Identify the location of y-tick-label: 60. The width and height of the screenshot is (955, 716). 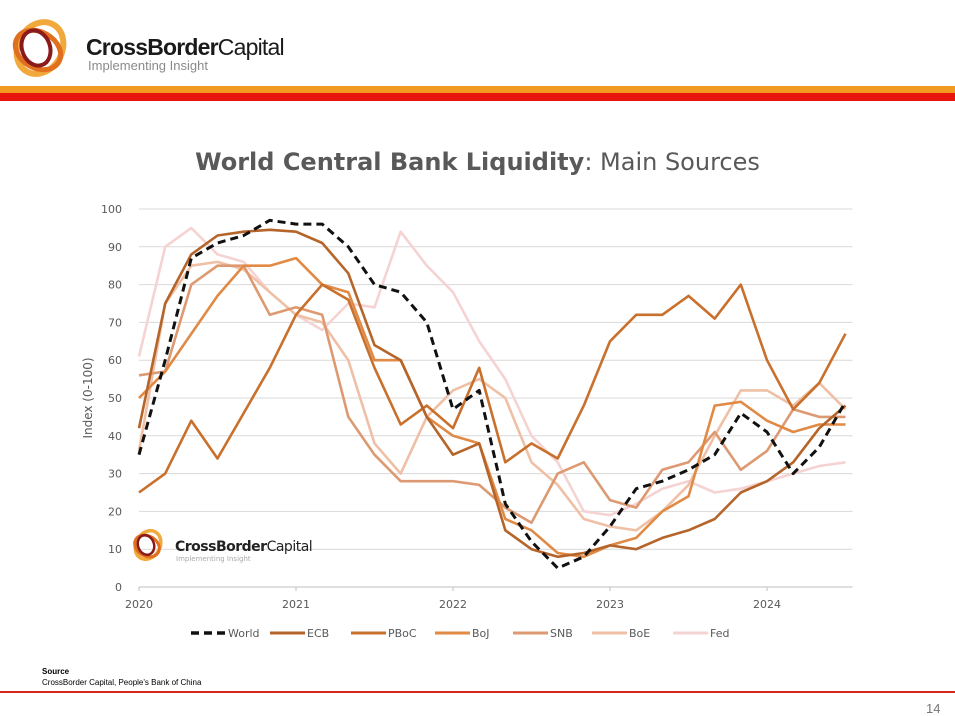
(115, 360).